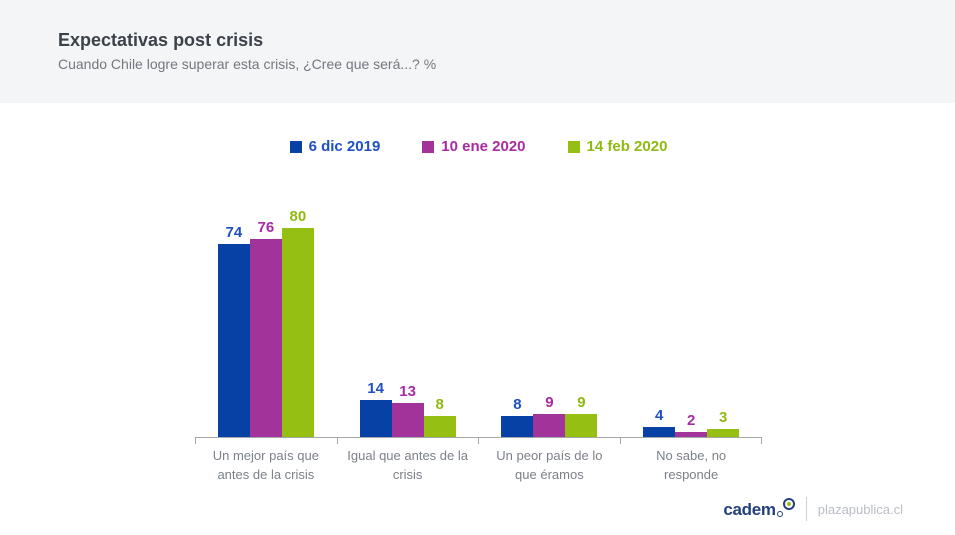 The width and height of the screenshot is (955, 535). Describe the element at coordinates (408, 293) in the screenshot. I see `bar-group: 14 13 8` at that location.